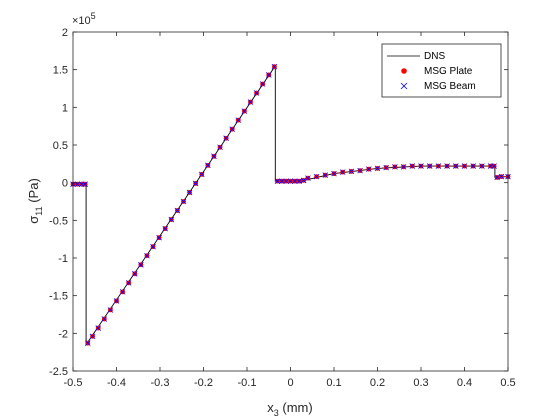  Describe the element at coordinates (377, 383) in the screenshot. I see `x-tick-label: 0.2` at that location.